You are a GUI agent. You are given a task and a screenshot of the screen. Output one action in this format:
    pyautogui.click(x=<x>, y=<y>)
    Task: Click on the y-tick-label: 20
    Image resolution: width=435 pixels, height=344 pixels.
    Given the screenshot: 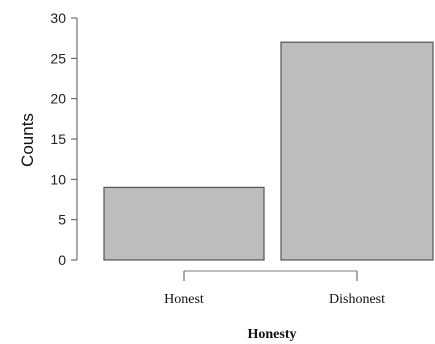 What is the action you would take?
    pyautogui.click(x=58, y=99)
    